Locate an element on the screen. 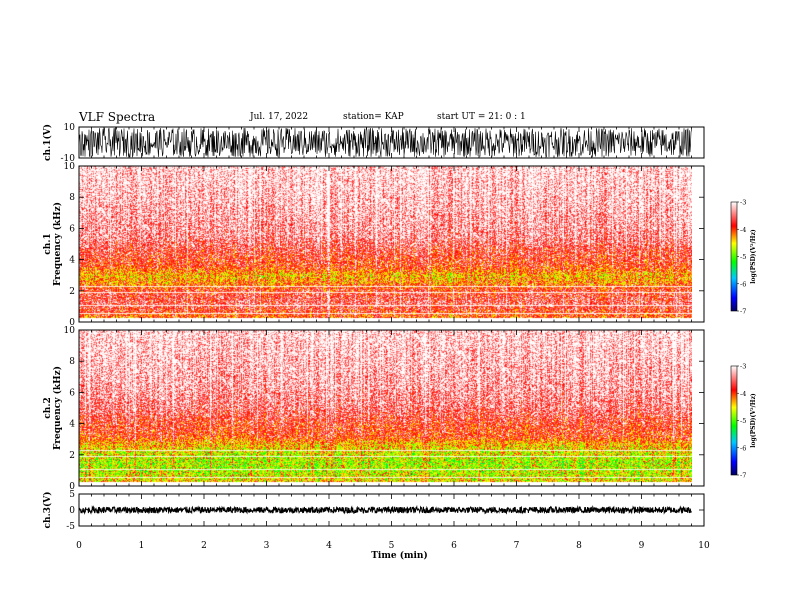  ch2-colorbar-tick-label: -5 is located at coordinates (743, 421).